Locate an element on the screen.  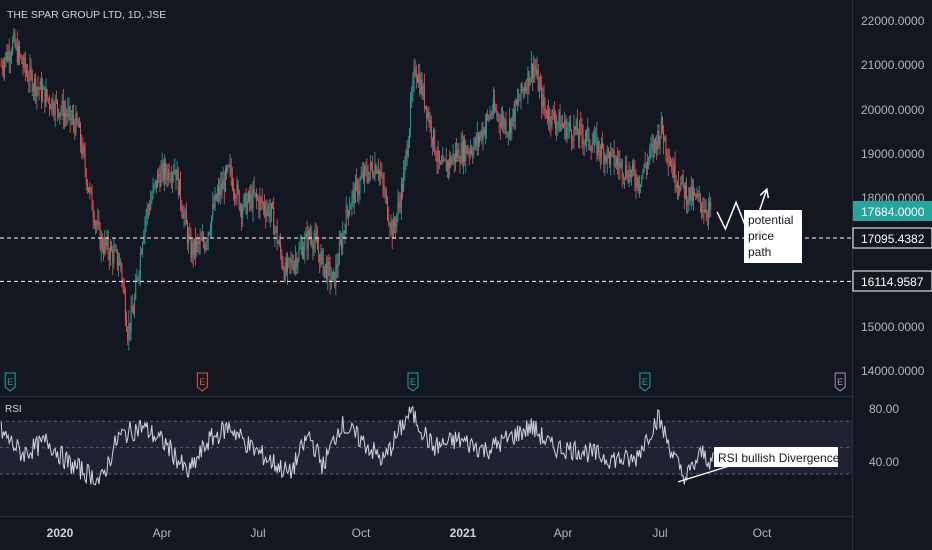
price-tick-label: 15000.0000 is located at coordinates (893, 327).